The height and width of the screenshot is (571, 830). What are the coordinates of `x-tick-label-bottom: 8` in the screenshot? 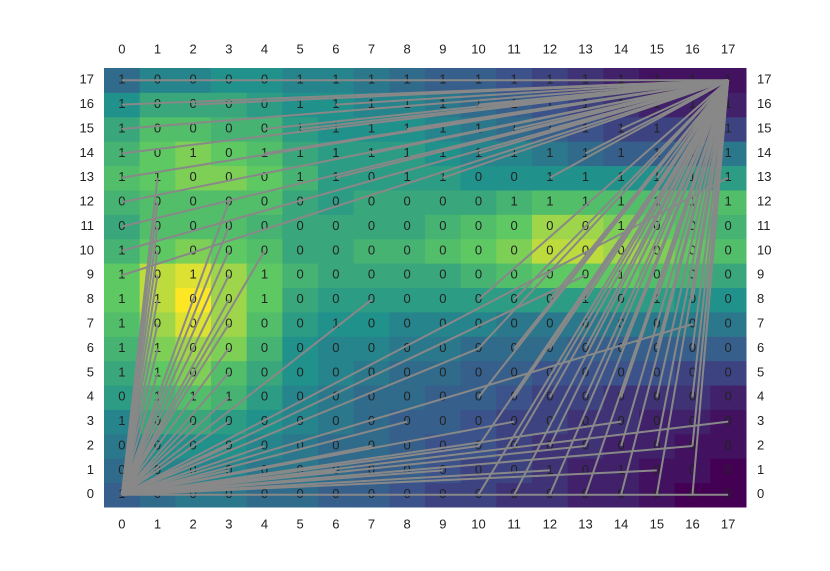 It's located at (407, 523).